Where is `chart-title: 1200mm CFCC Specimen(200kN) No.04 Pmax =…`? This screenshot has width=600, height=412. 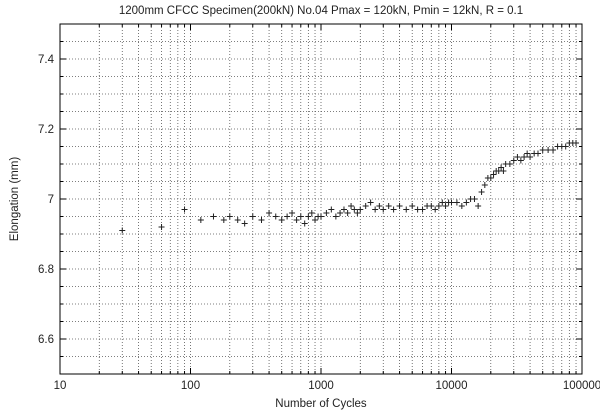
chart-title: 1200mm CFCC Specimen(200kN) No.04 Pmax =… is located at coordinates (321, 11).